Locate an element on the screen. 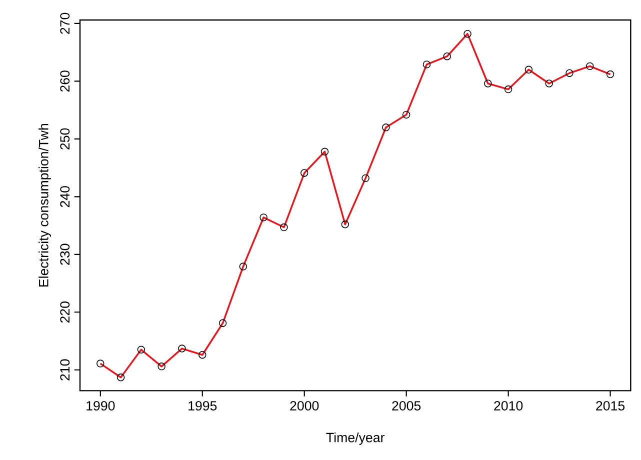 Image resolution: width=641 pixels, height=460 pixels. y-tick-label: 230 is located at coordinates (65, 254).